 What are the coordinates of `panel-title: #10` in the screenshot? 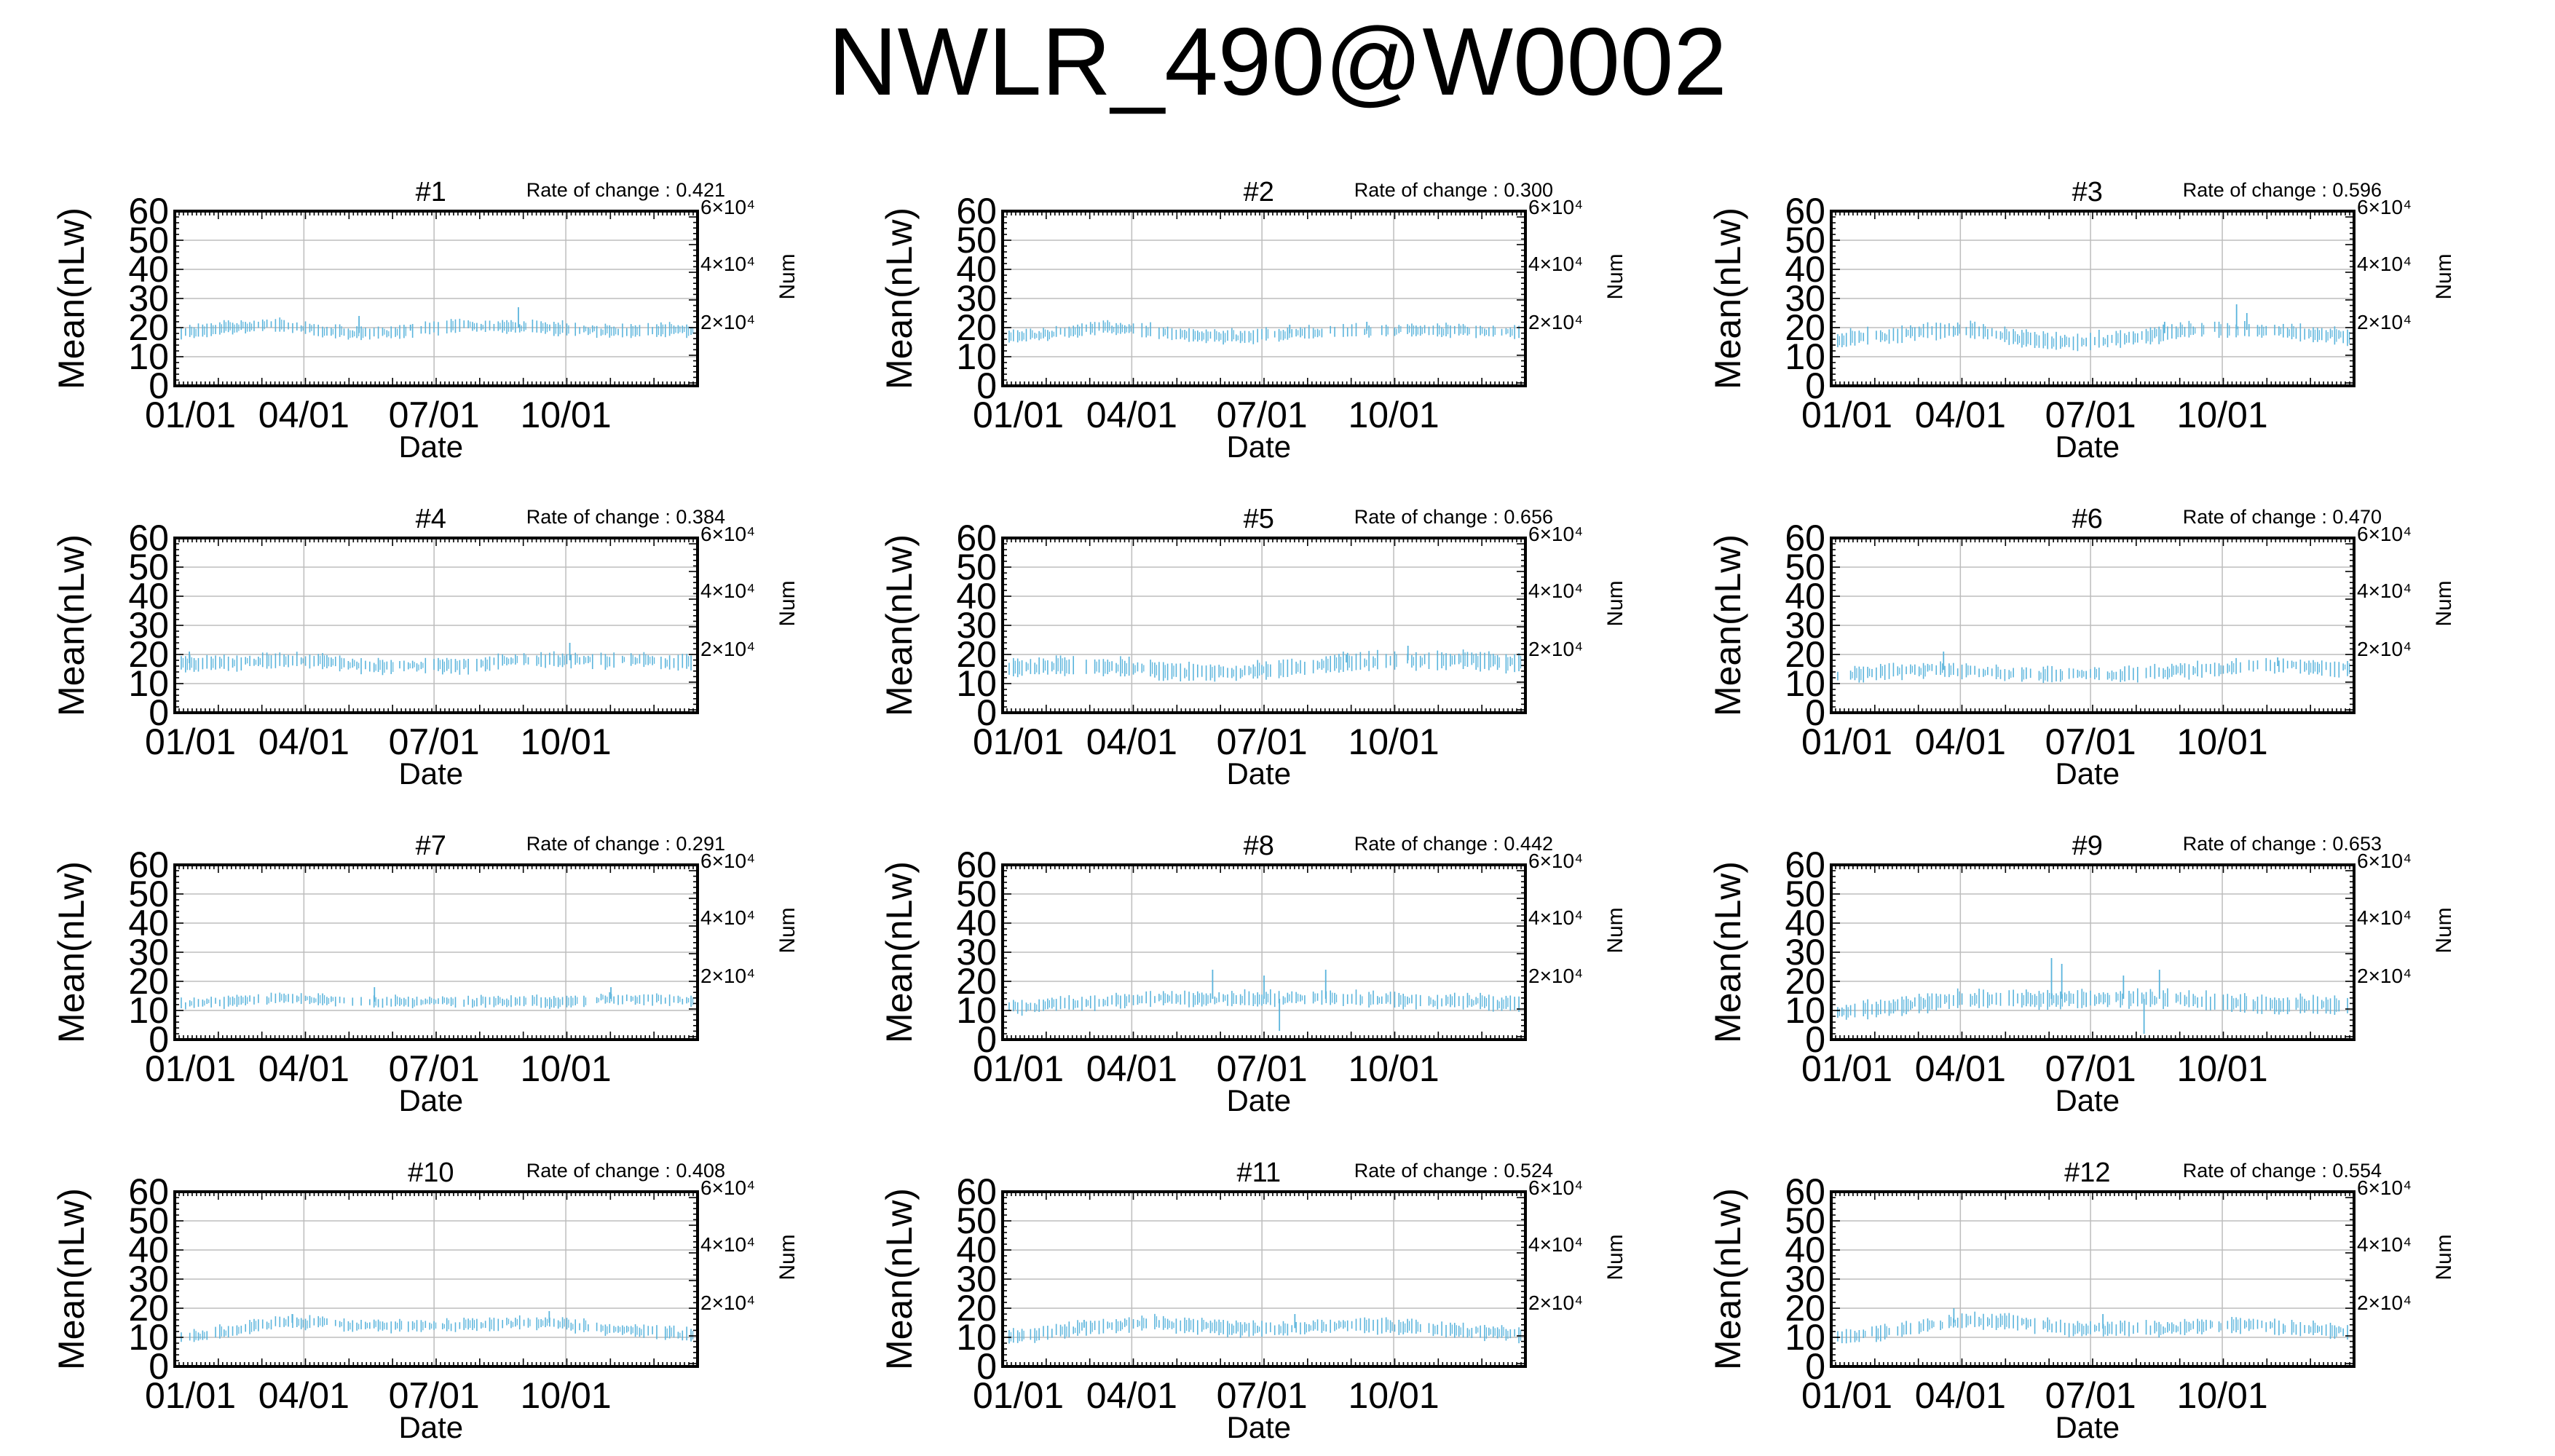 It's located at (431, 1173).